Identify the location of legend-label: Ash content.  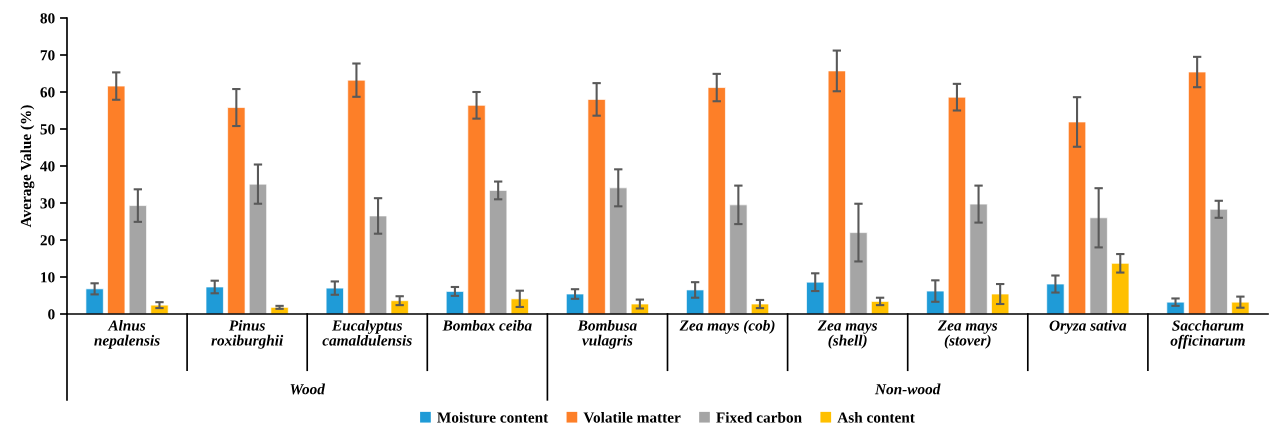
(876, 417).